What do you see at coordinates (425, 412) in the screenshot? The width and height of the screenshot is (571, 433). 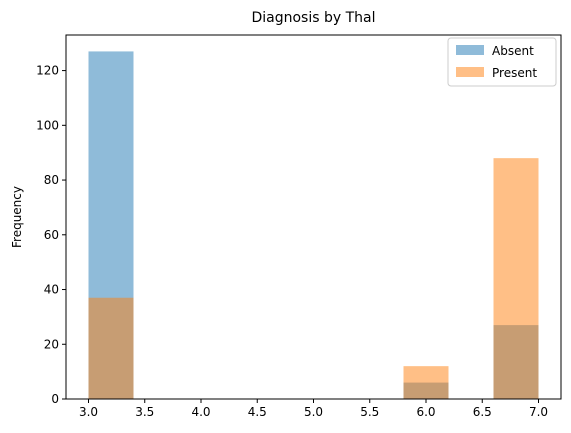 I see `x-tick-label: 6.0` at bounding box center [425, 412].